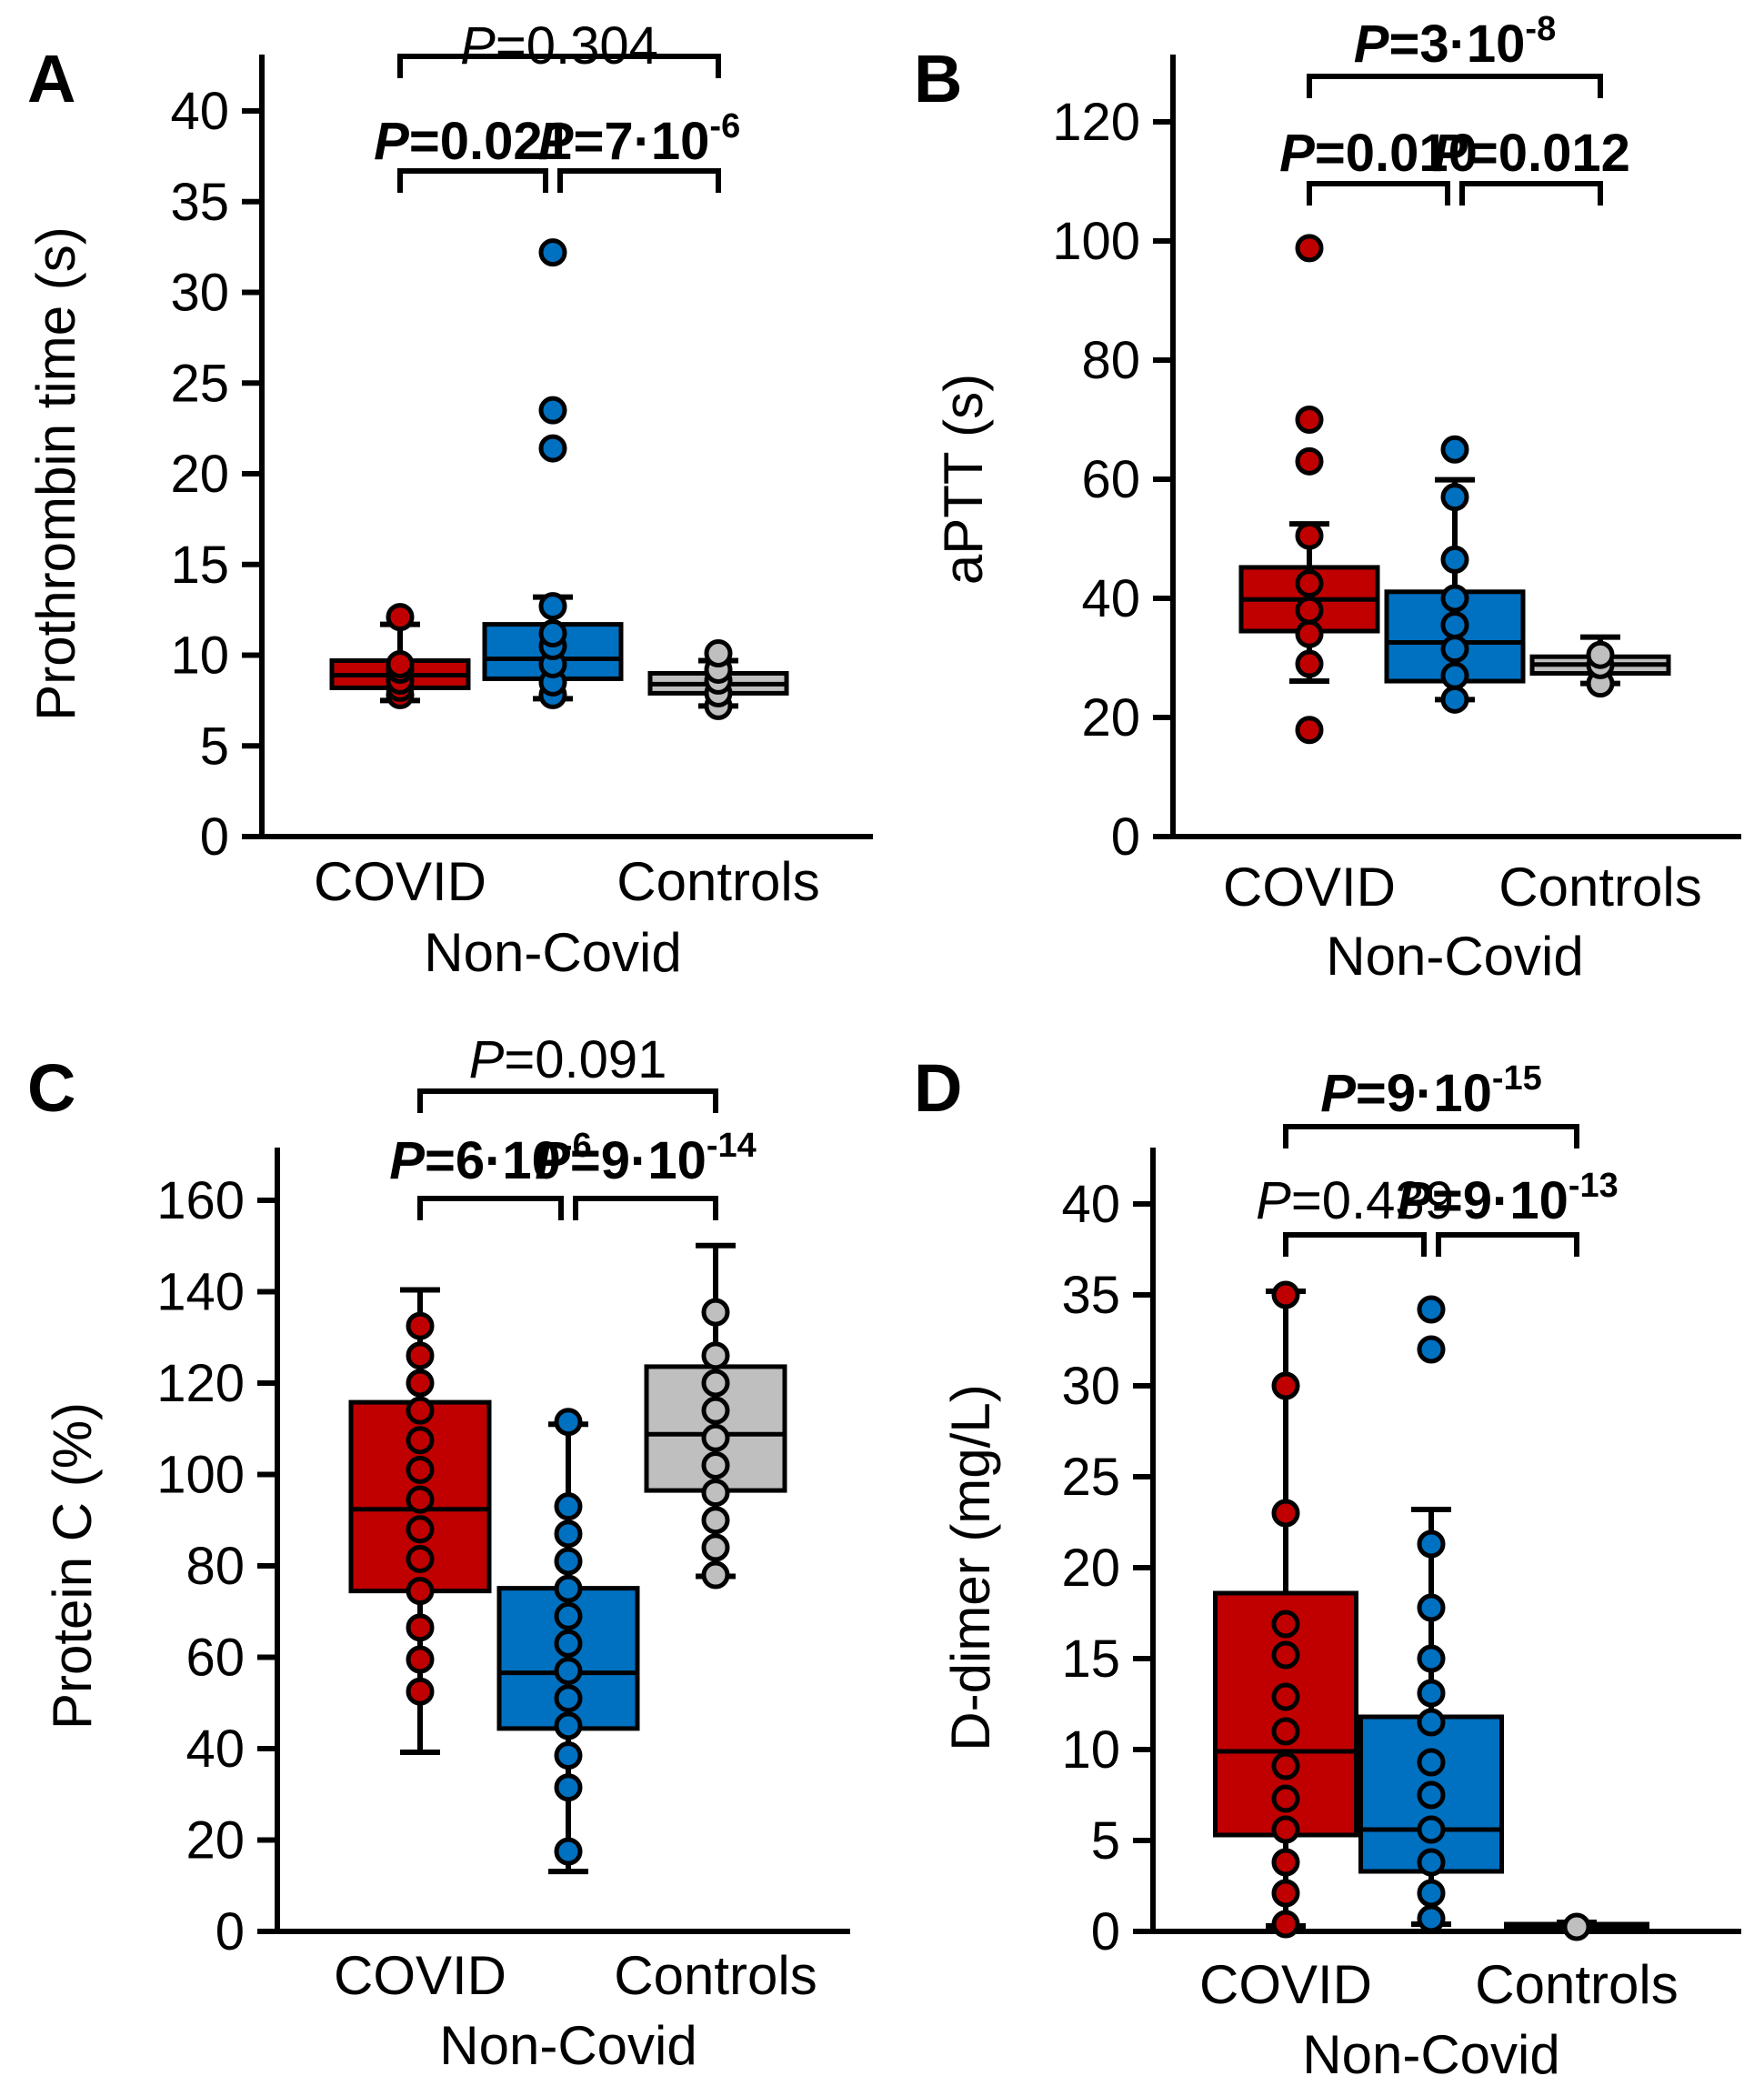 This screenshot has height=2096, width=1764. Describe the element at coordinates (1378, 153) in the screenshot. I see `p-value-label: P=0.010` at that location.